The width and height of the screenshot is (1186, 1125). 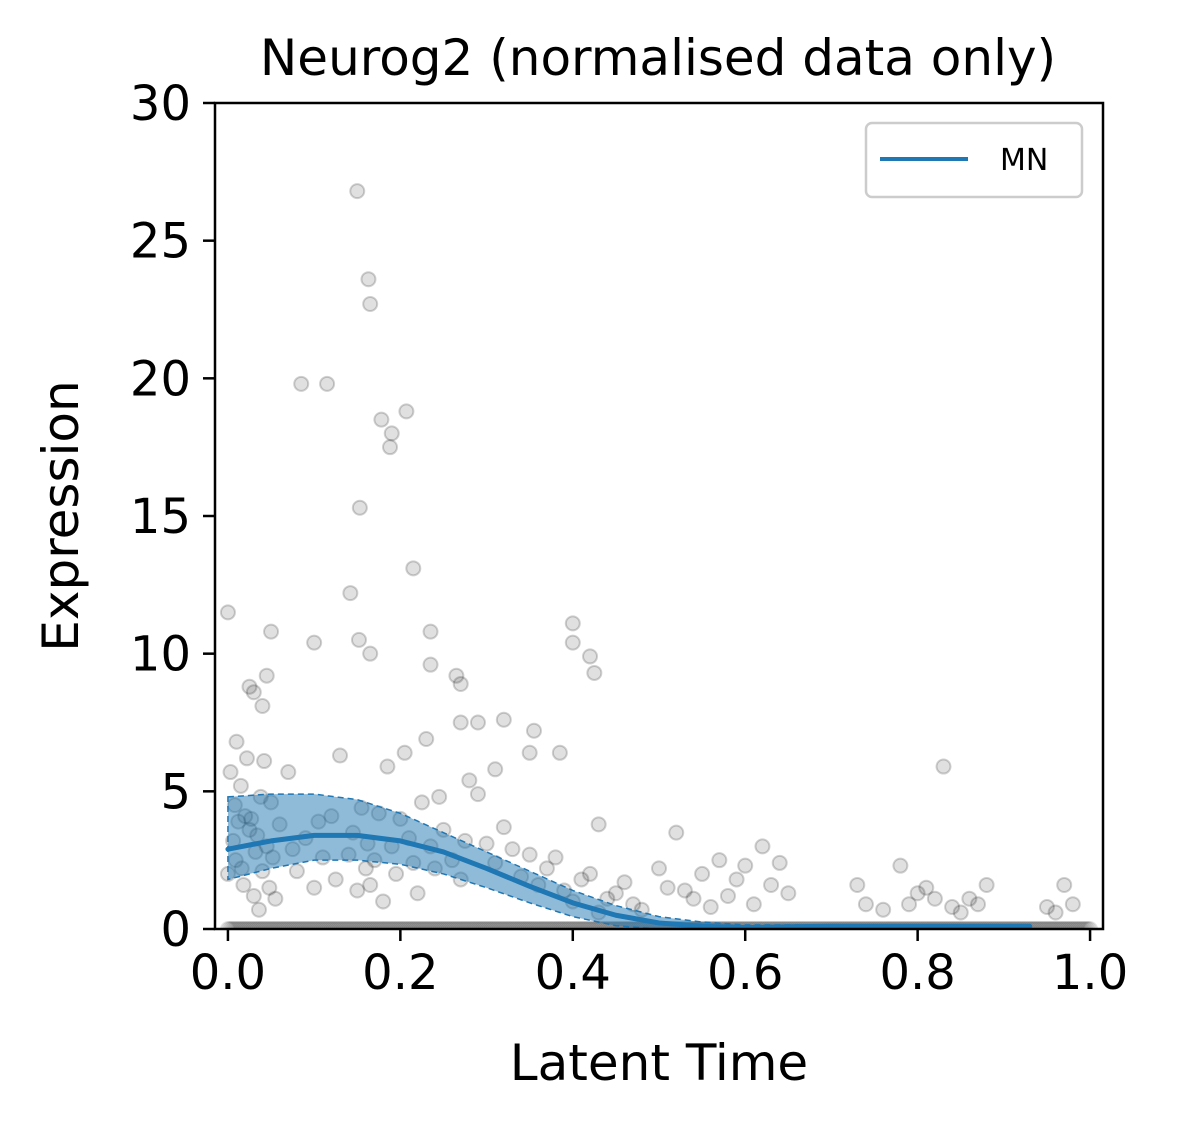 I want to click on confidence-band, so click(x=629, y=861).